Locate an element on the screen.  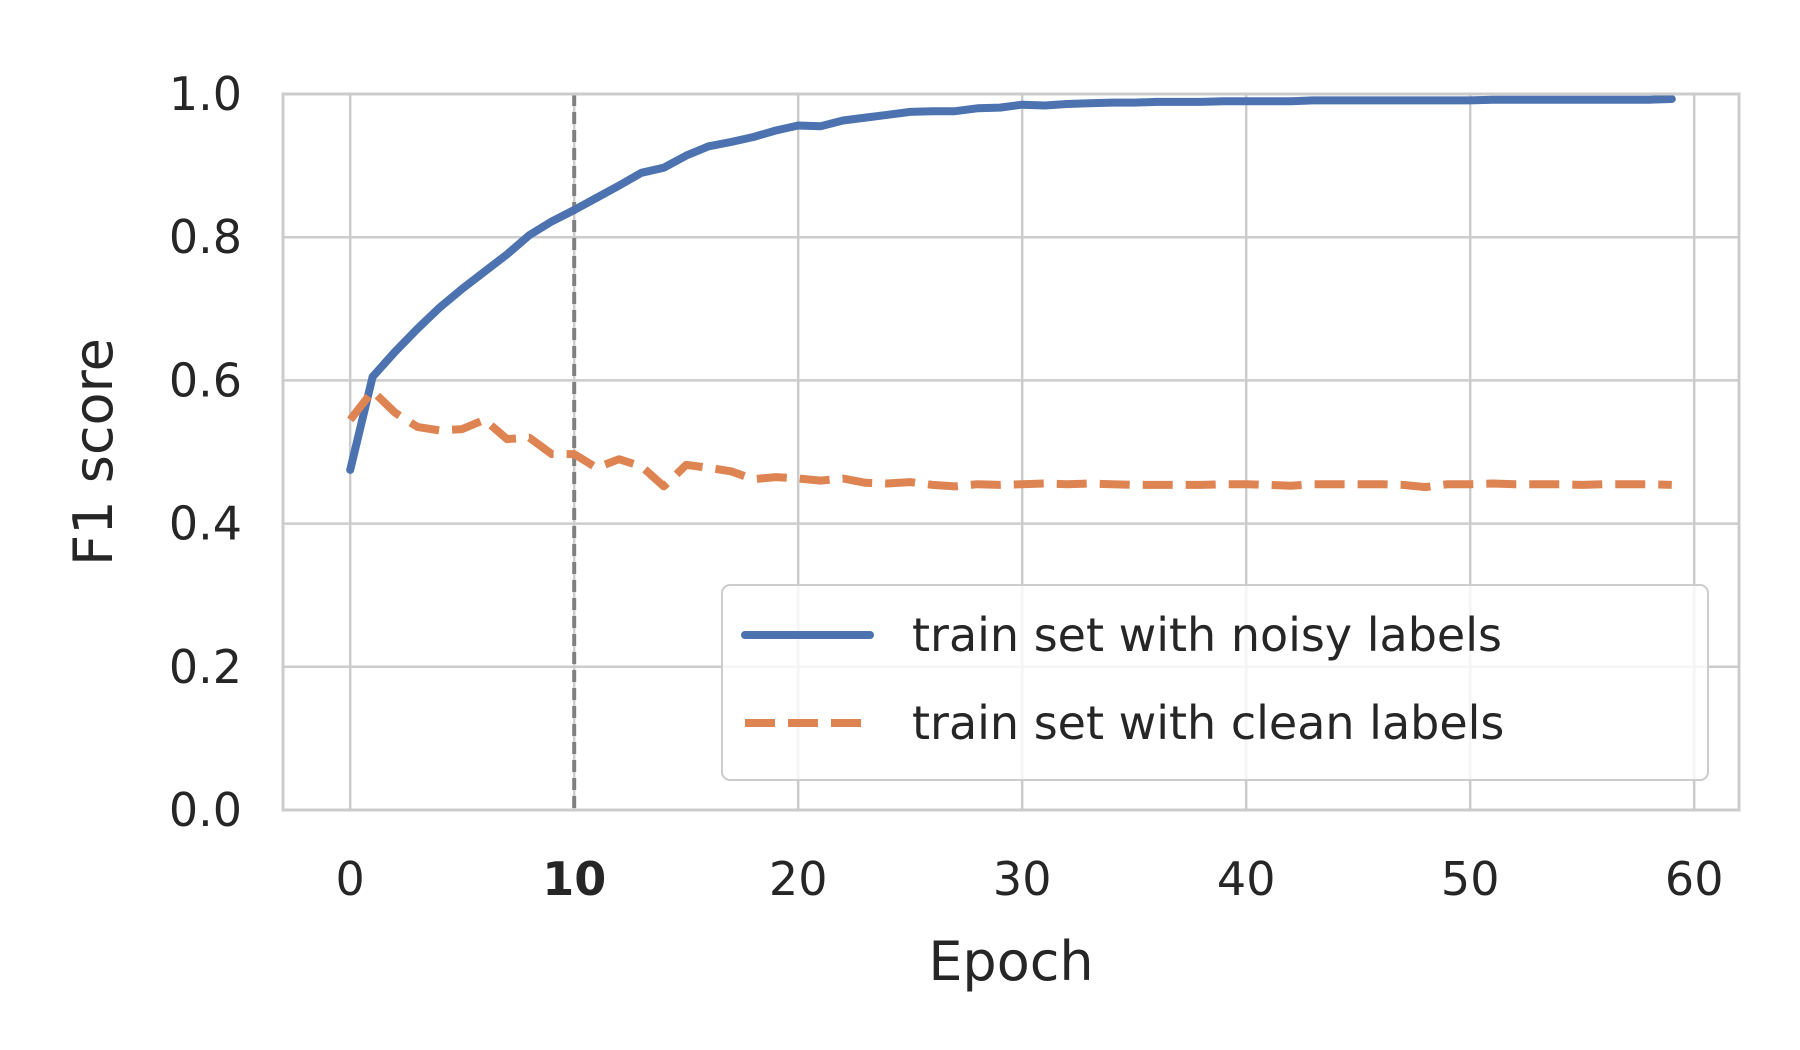
x-tick-label: 20 is located at coordinates (798, 879).